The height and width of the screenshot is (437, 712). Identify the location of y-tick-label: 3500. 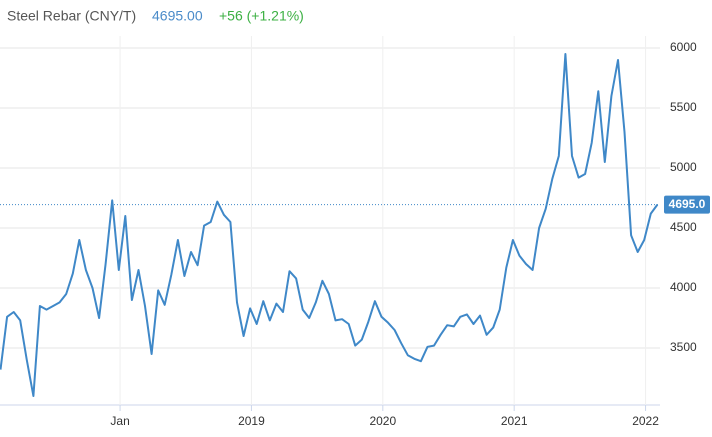
(683, 347).